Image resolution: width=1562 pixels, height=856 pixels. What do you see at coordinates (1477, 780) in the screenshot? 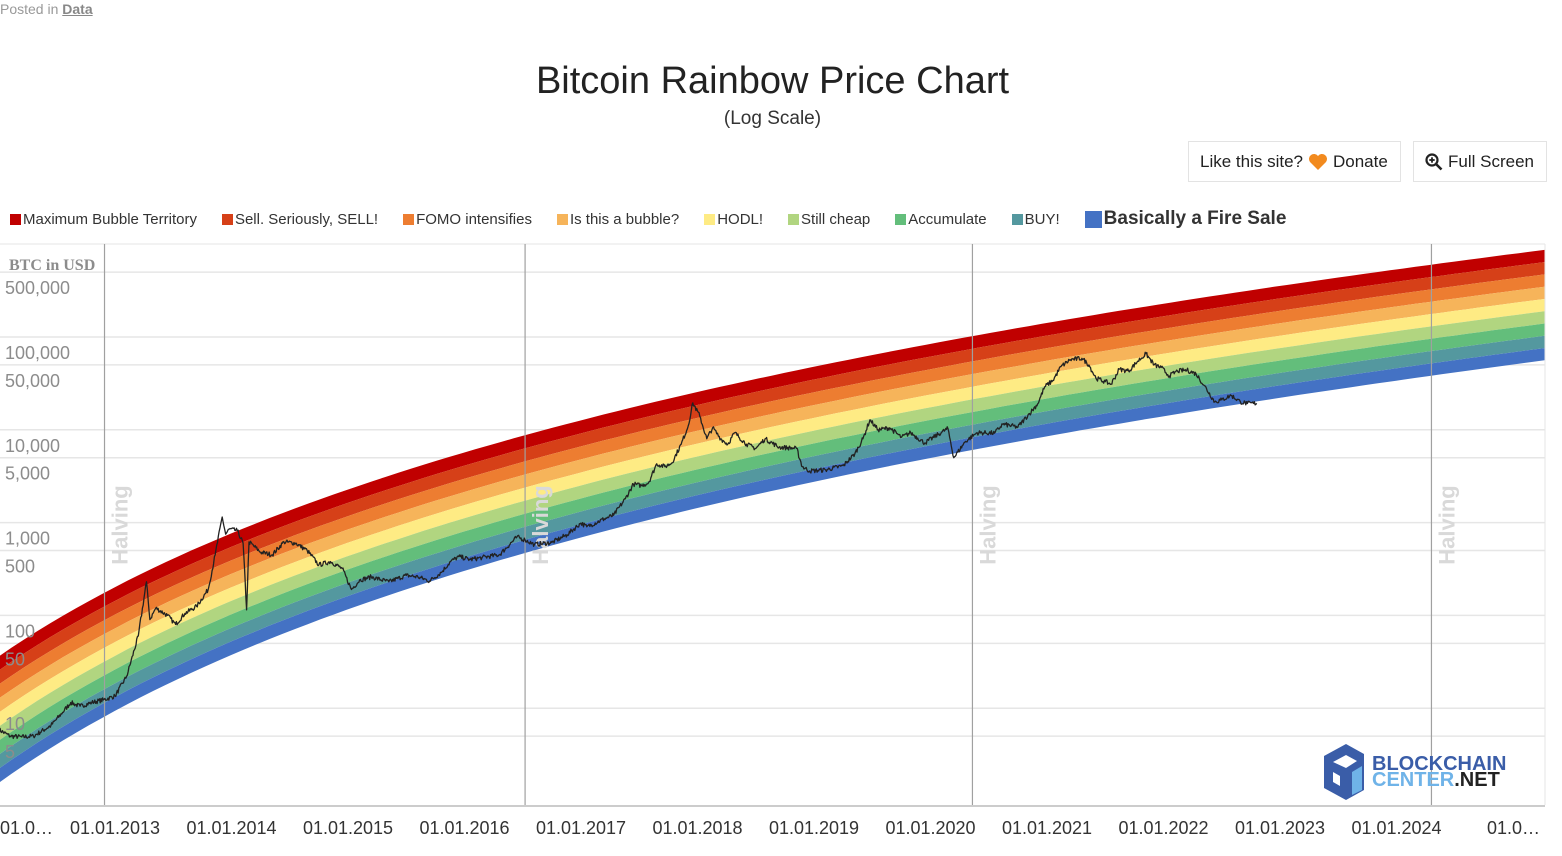
I see `logo-net: .NET` at bounding box center [1477, 780].